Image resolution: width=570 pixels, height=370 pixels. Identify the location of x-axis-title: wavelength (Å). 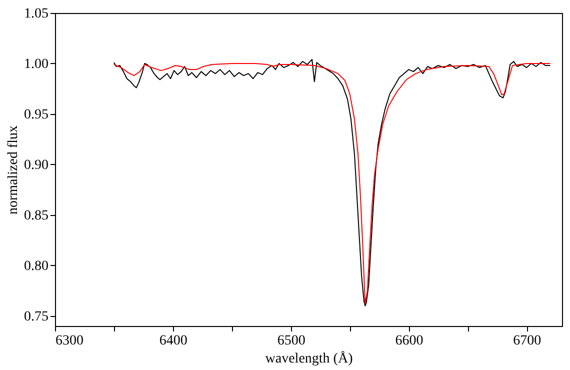
(309, 358).